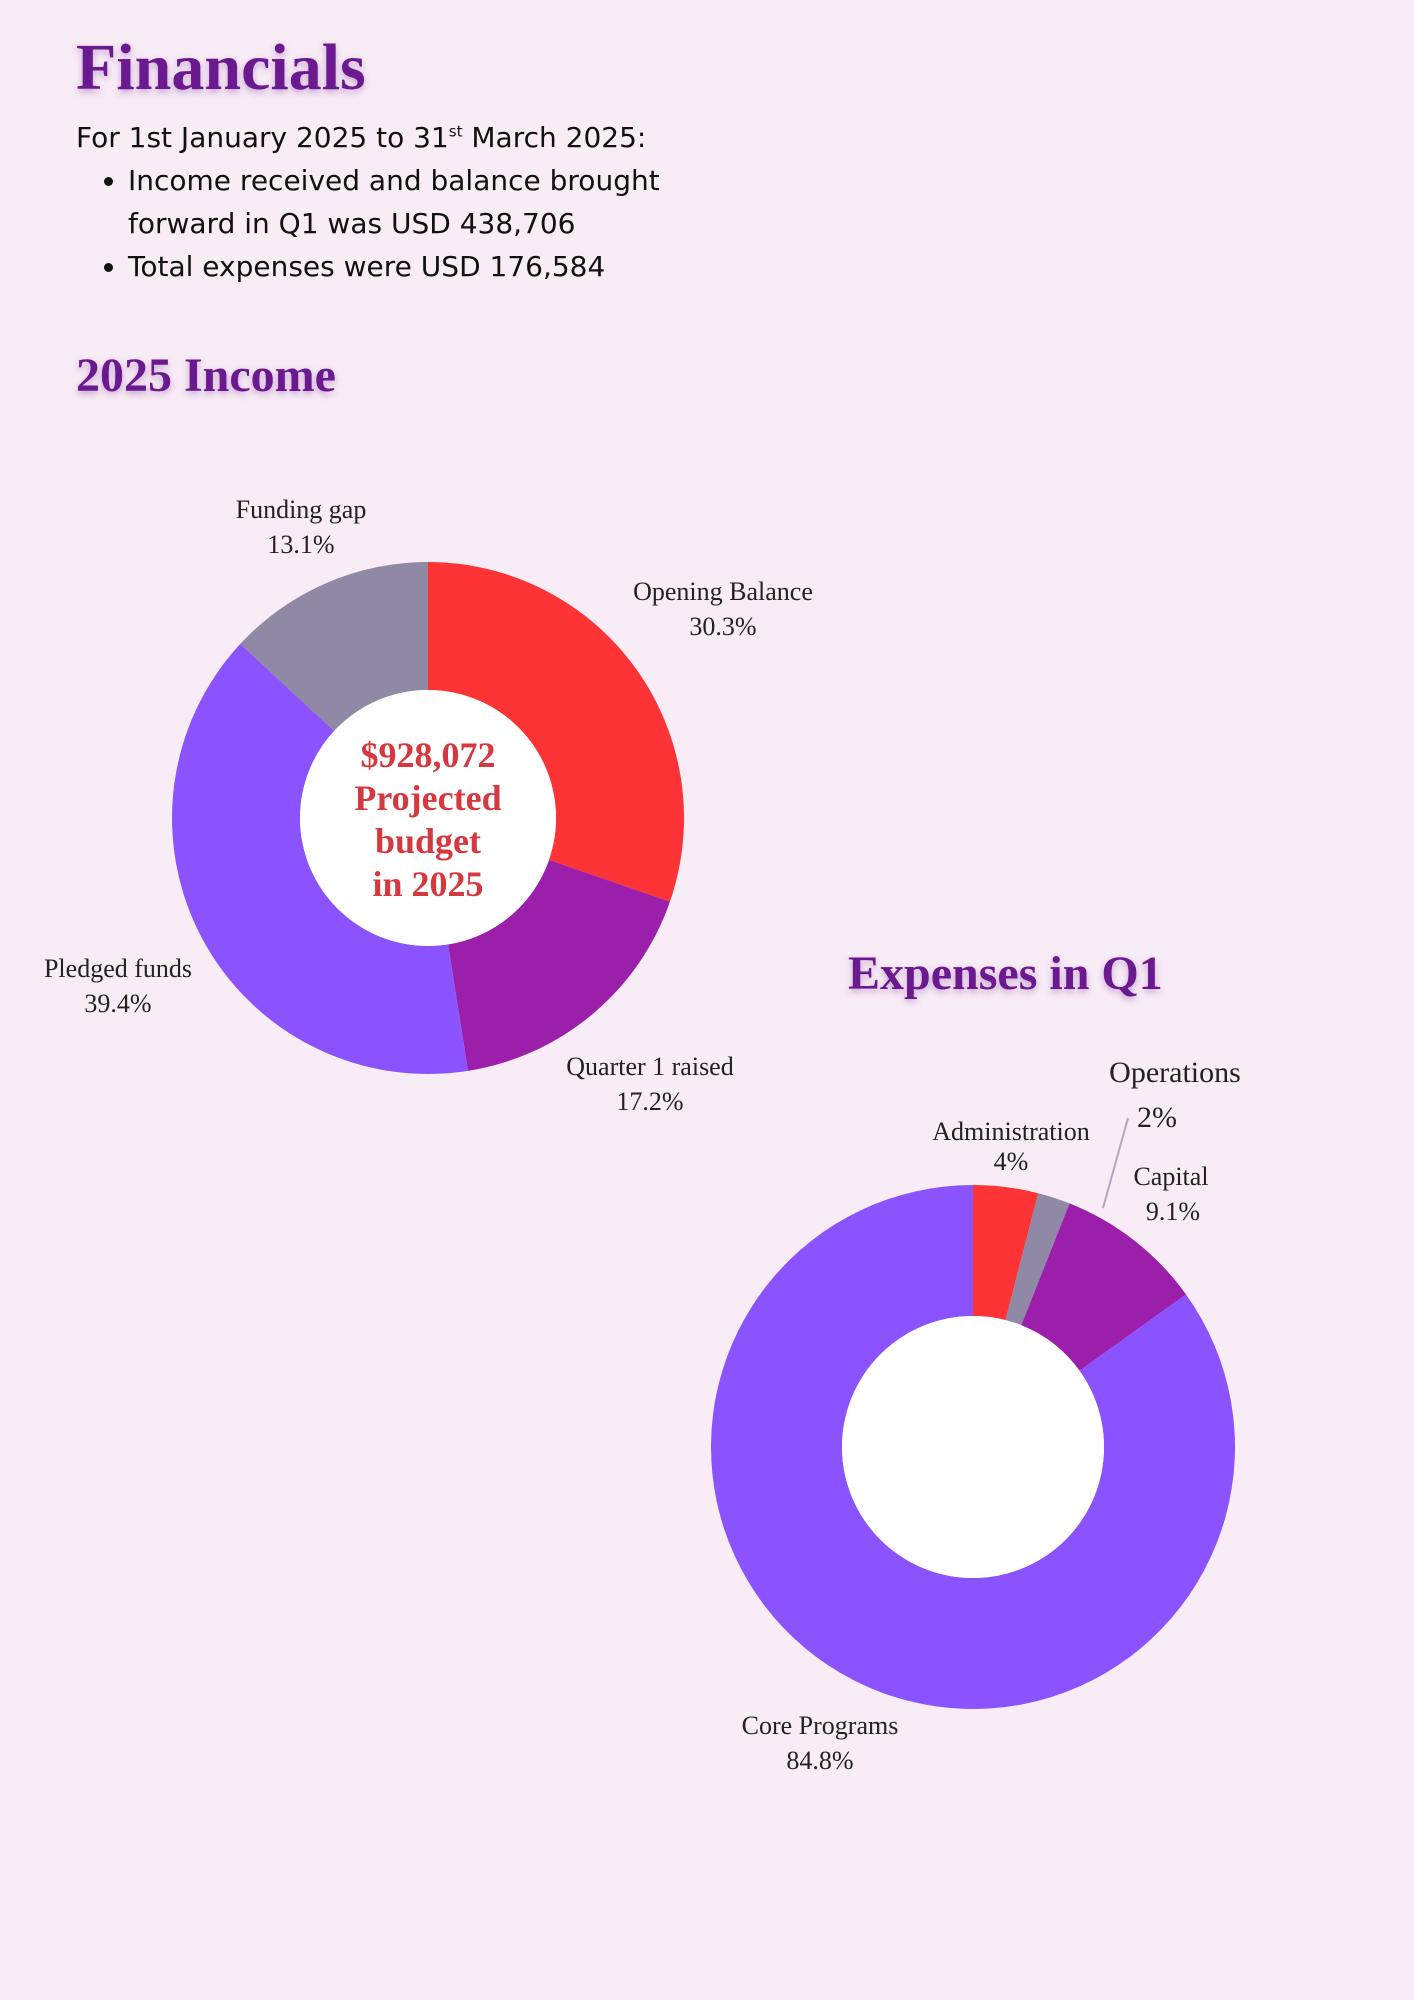 The width and height of the screenshot is (1414, 2000). What do you see at coordinates (723, 591) in the screenshot?
I see `income-label-opening-balance: Opening Balance` at bounding box center [723, 591].